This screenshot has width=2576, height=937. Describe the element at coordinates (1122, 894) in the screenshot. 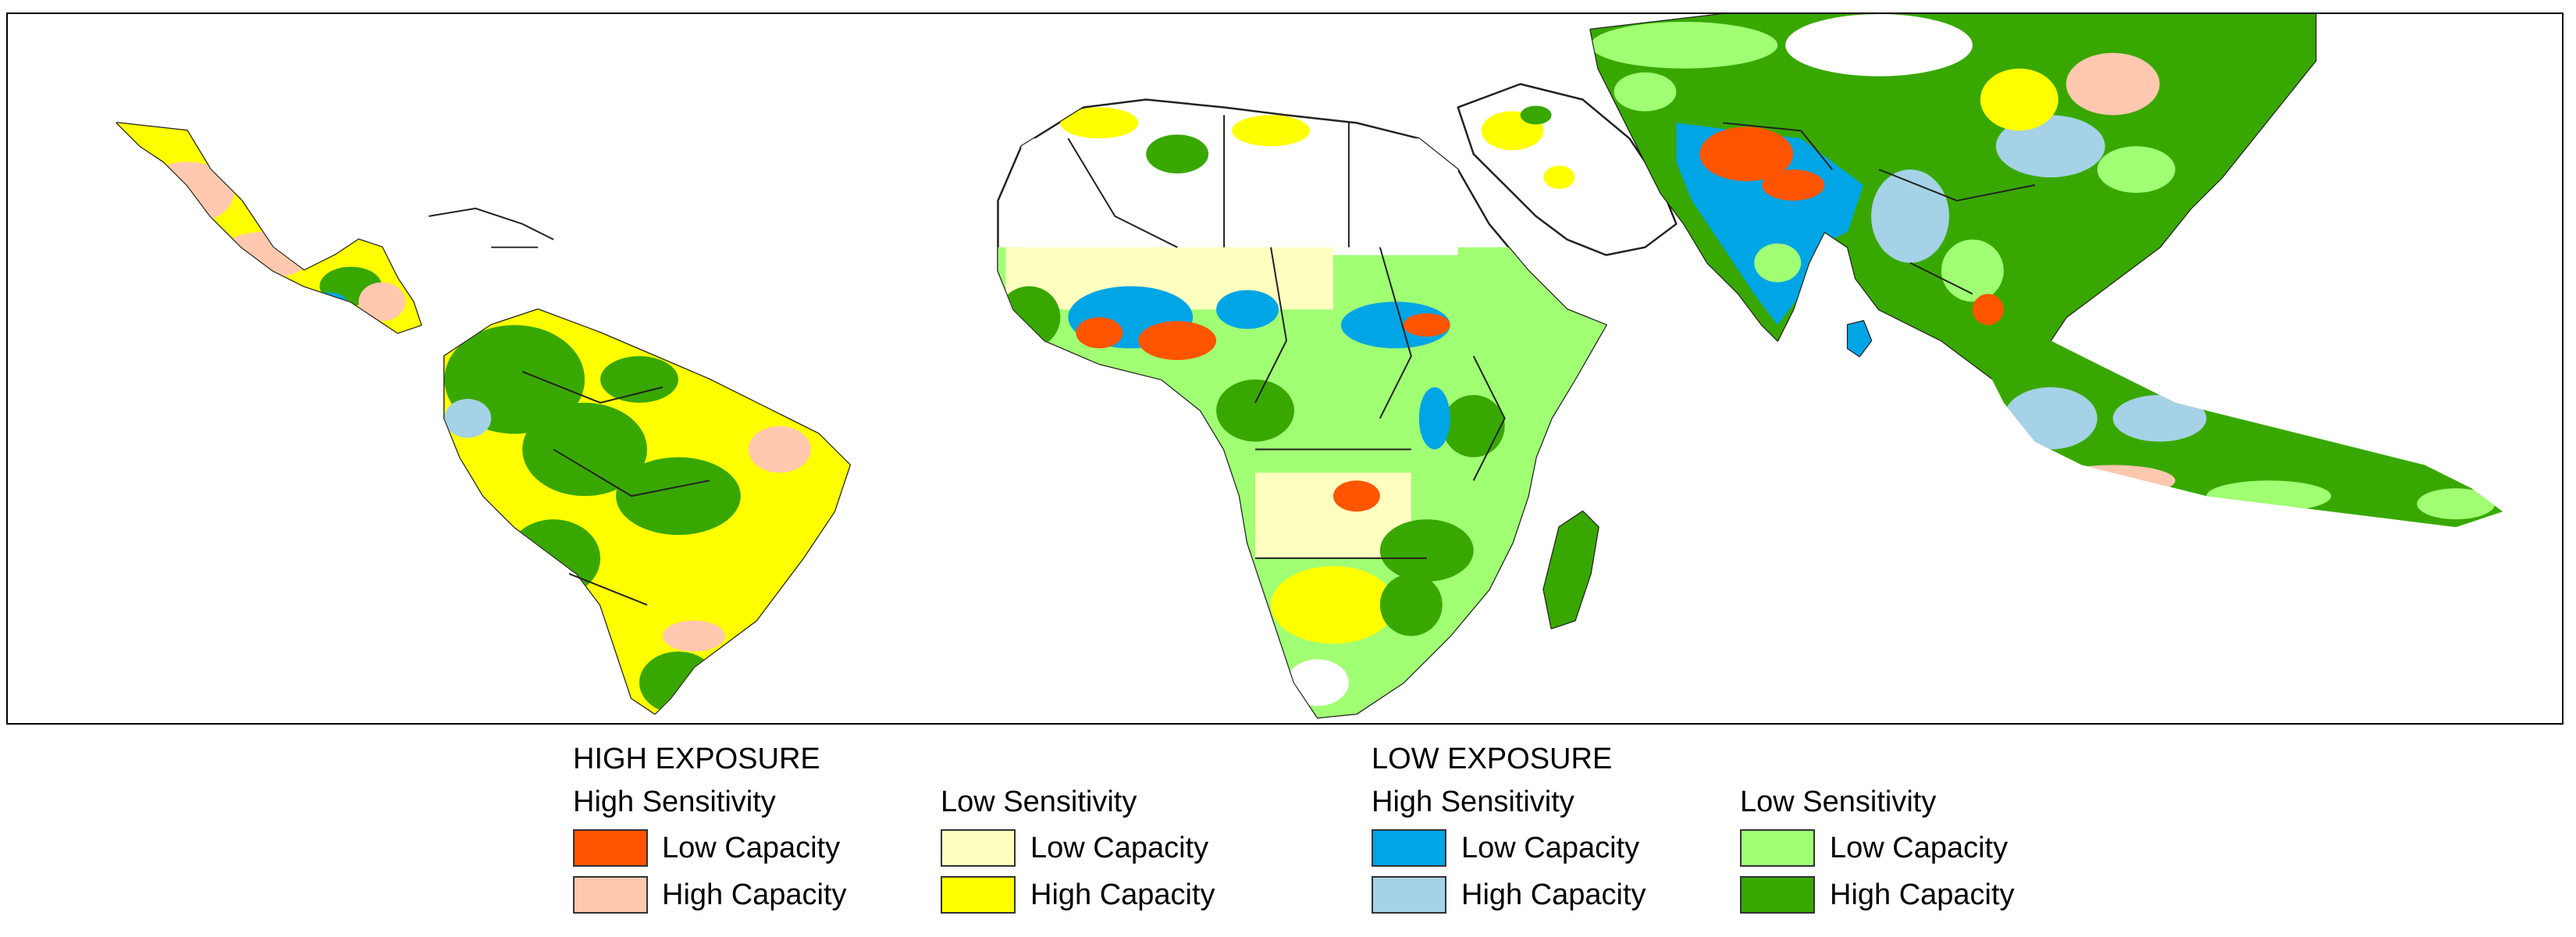

I see `legend-label-he-ls-high-capacity: High Capacity` at that location.